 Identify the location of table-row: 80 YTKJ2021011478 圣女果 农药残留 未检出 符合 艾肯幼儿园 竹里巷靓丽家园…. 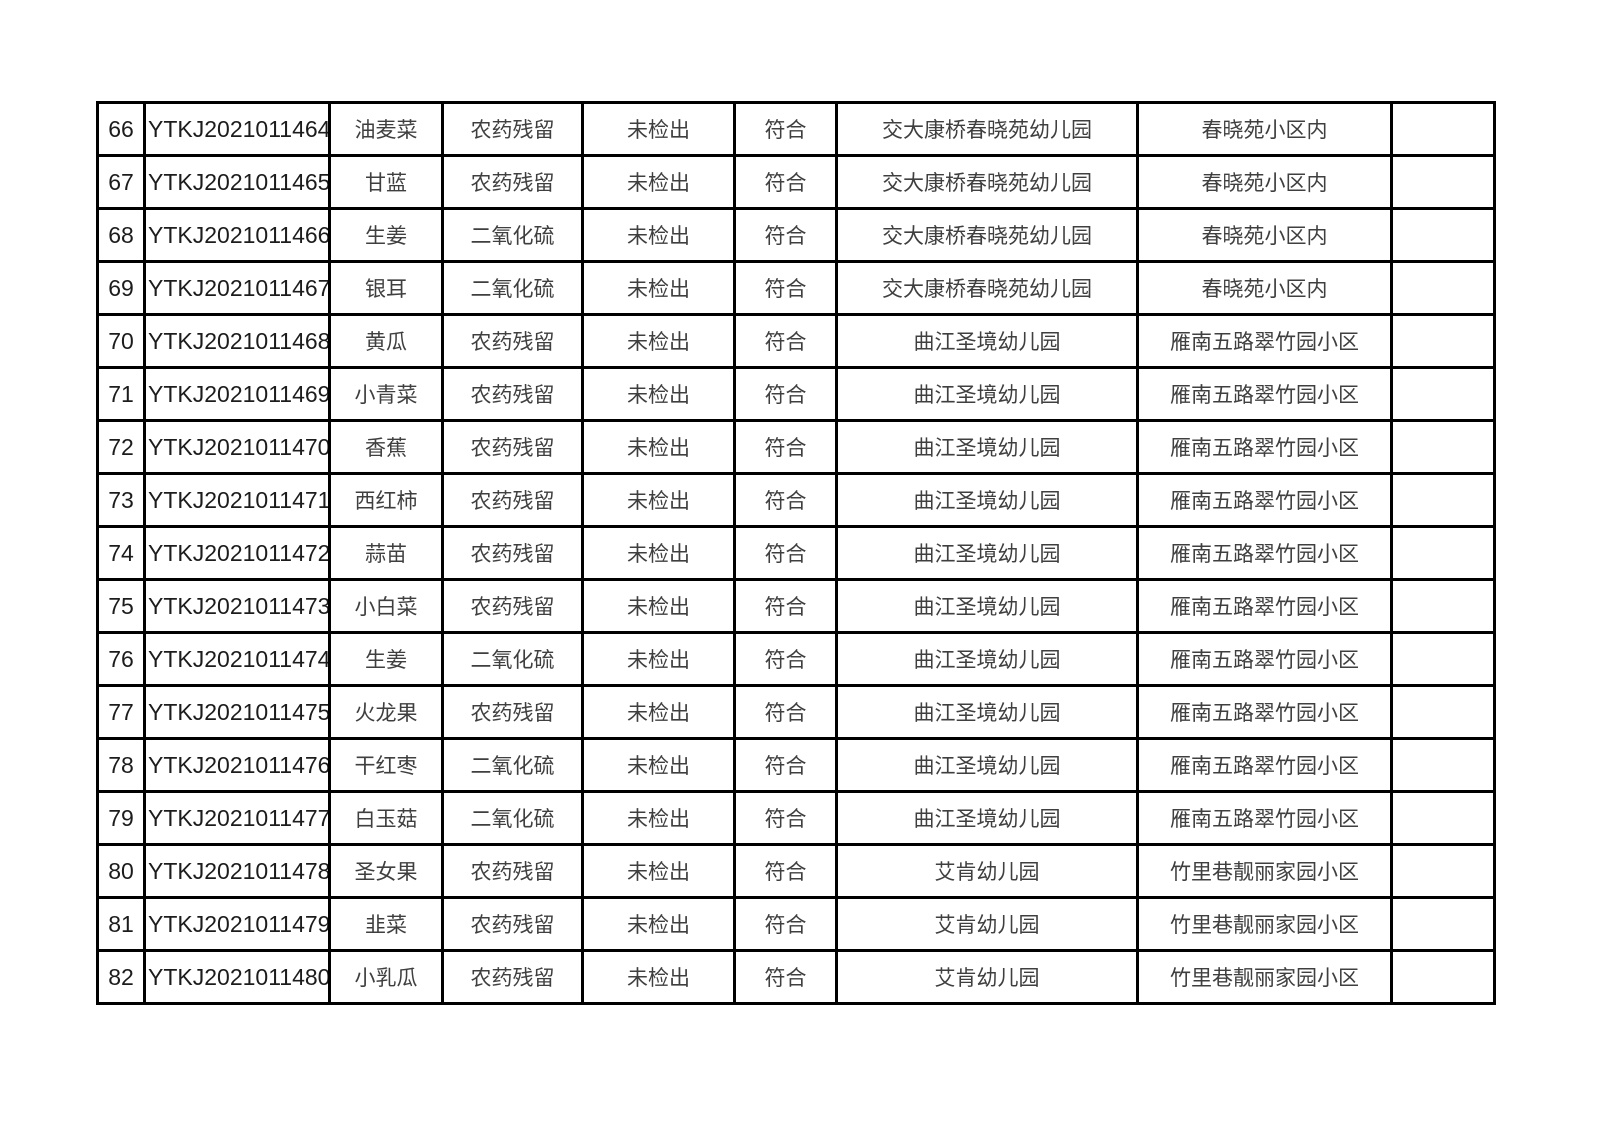
(796, 871).